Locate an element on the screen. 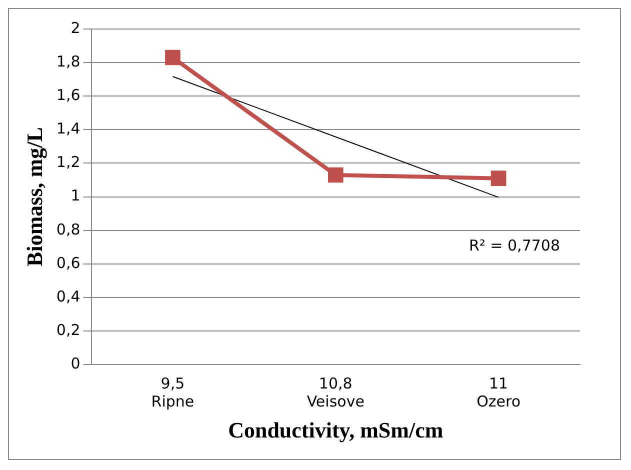 This screenshot has height=470, width=631. y-tick-label: 0,4 is located at coordinates (68, 296).